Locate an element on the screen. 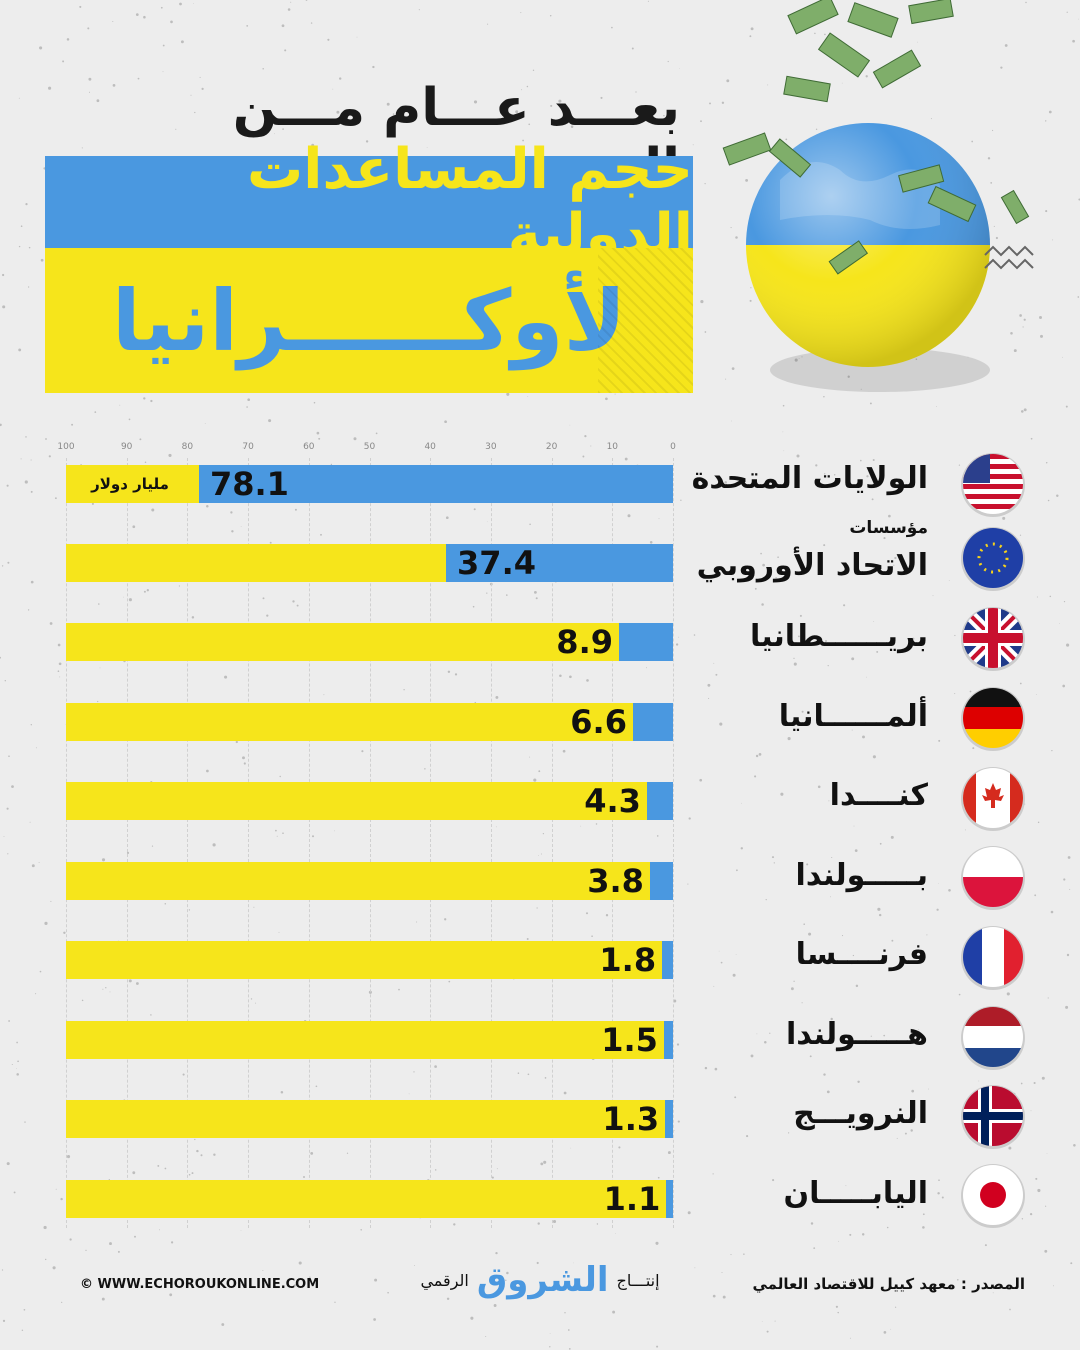 This screenshot has height=1350, width=1080. x-tick-label: 20 is located at coordinates (551, 447).